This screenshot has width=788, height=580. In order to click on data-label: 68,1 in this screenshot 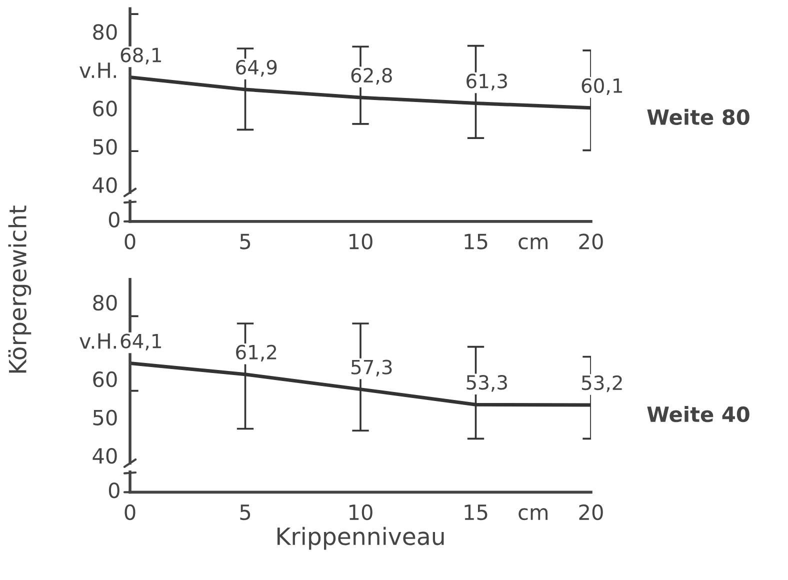, I will do `click(140, 56)`.